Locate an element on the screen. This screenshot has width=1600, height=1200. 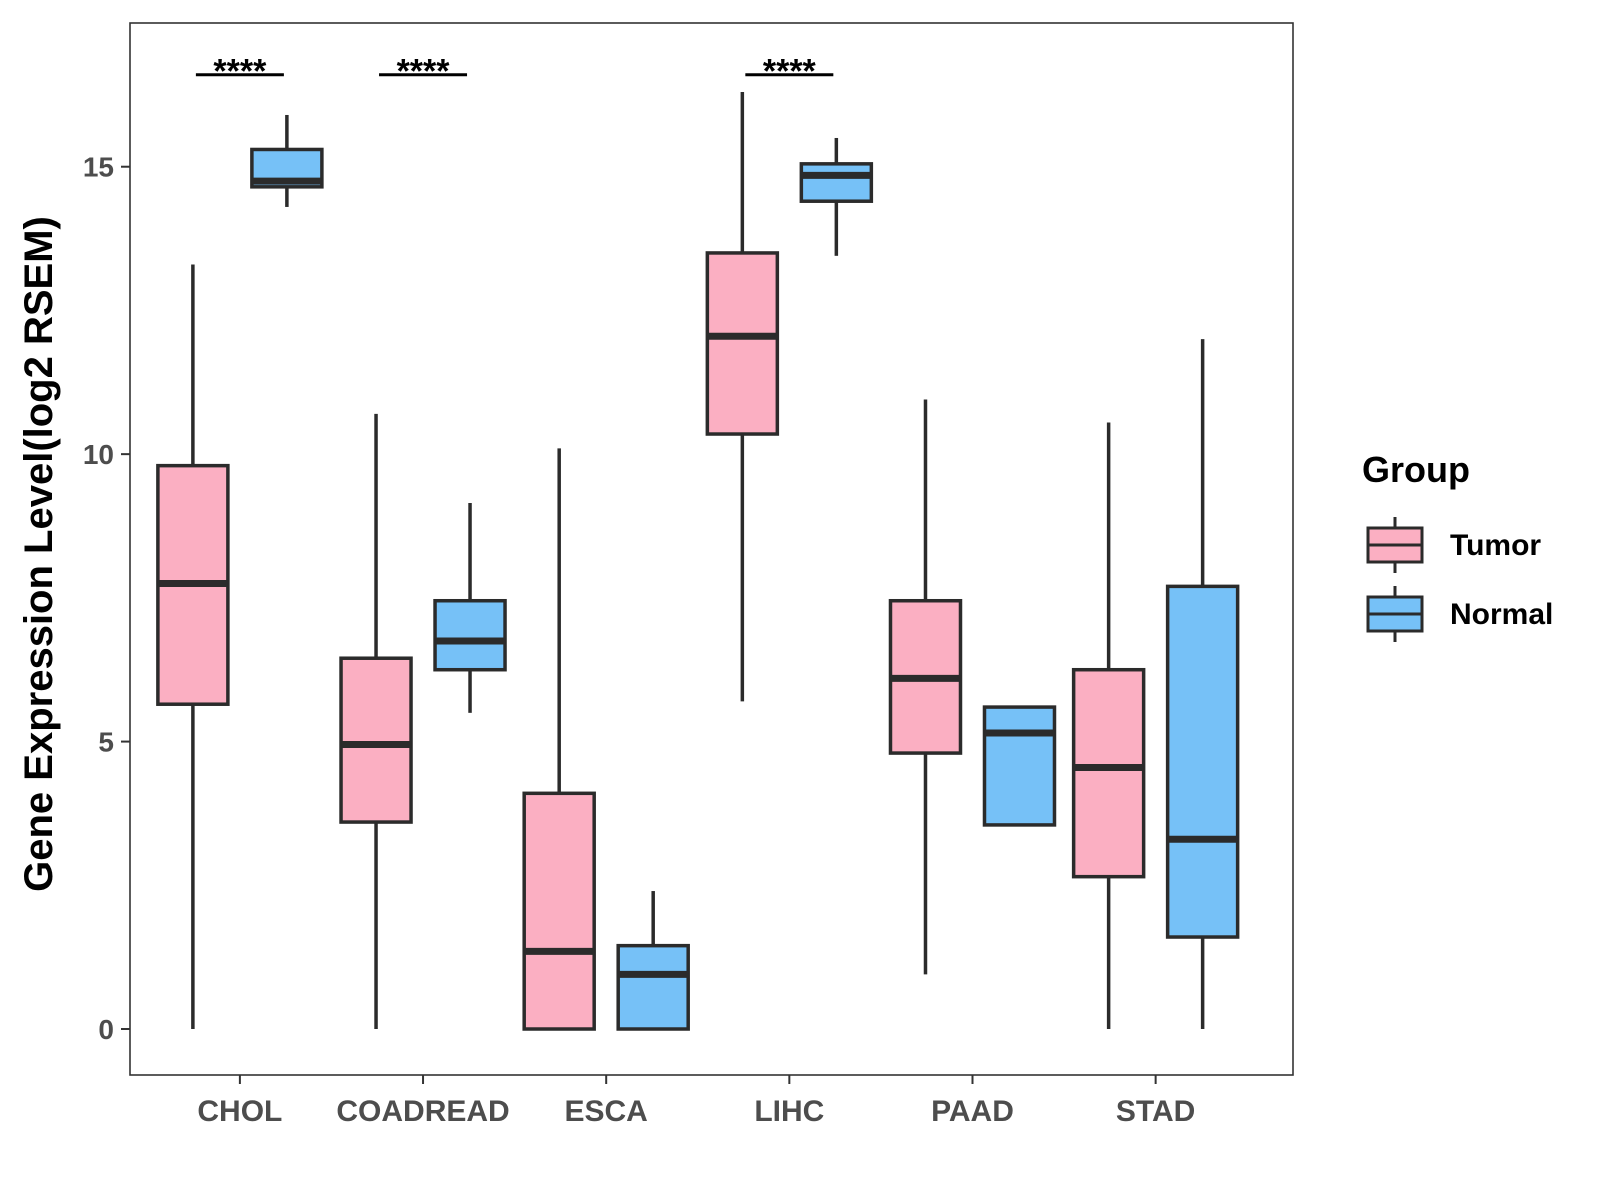
y-tick-label: 15 is located at coordinates (98, 167).